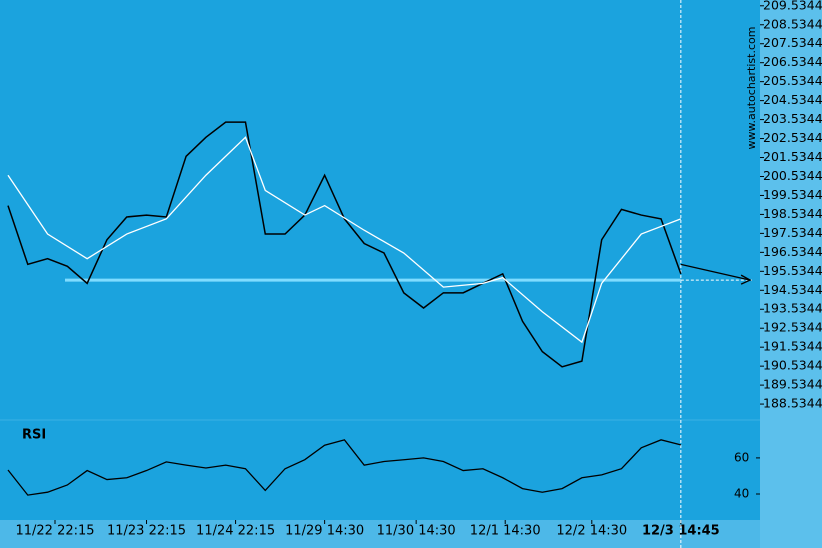 This screenshot has height=548, width=822. What do you see at coordinates (741, 494) in the screenshot?
I see `rsi-tick-label: 40` at bounding box center [741, 494].